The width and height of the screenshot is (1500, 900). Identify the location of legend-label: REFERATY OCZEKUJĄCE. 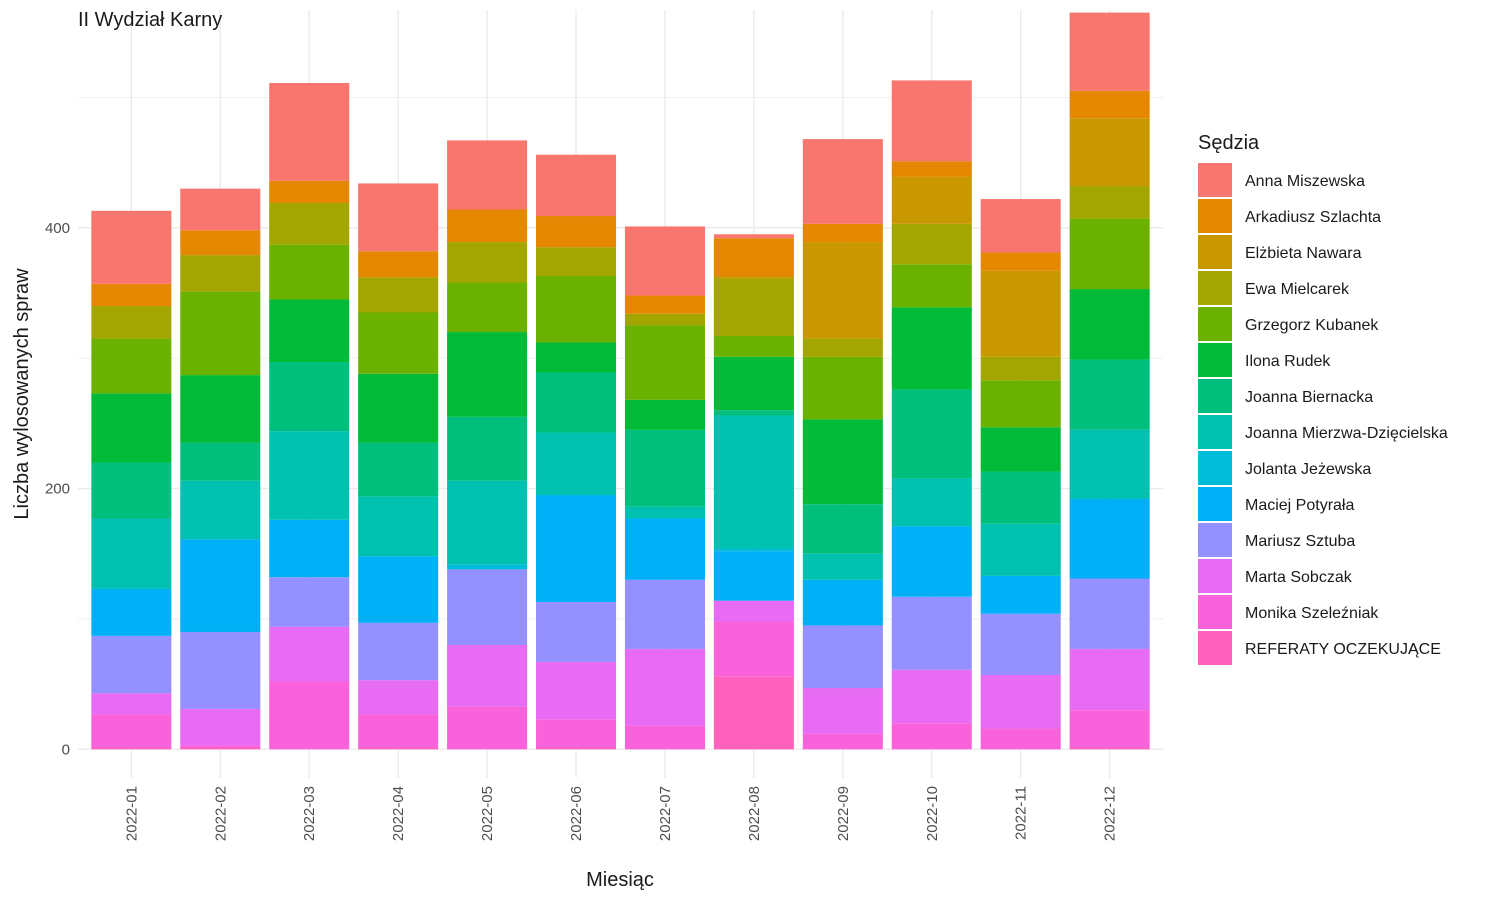
(1343, 649).